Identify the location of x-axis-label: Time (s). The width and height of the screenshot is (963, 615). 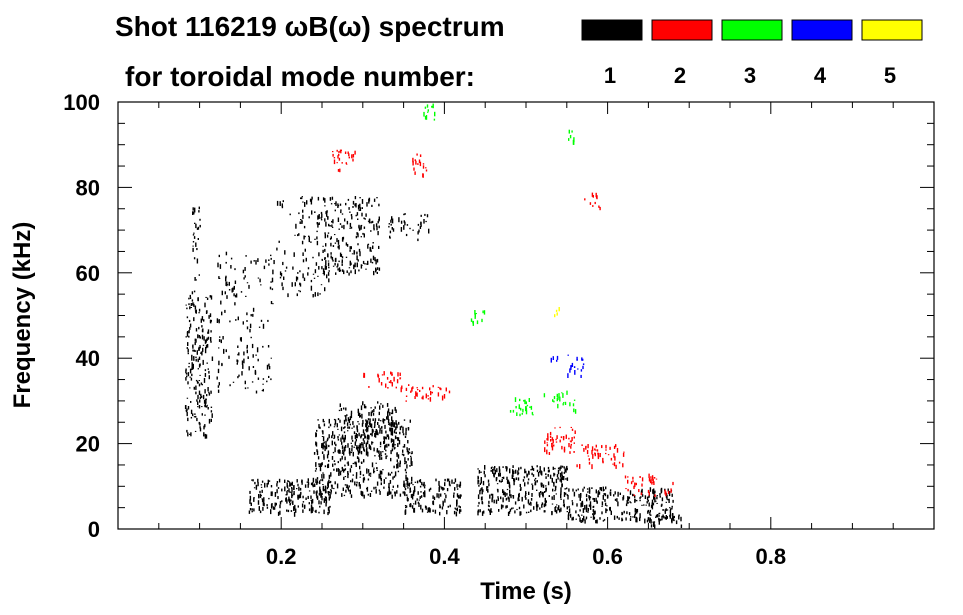
(526, 591).